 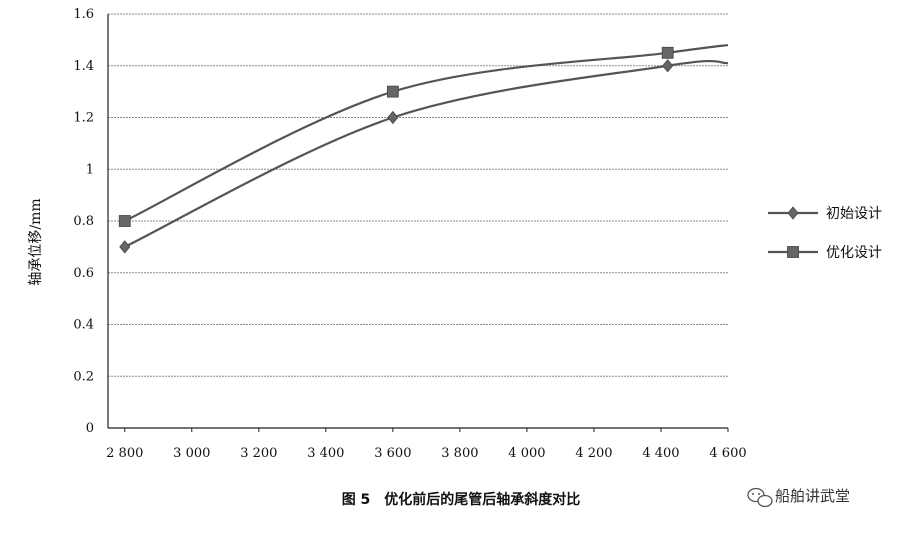 What do you see at coordinates (191, 453) in the screenshot?
I see `x-tick-label: 3 000` at bounding box center [191, 453].